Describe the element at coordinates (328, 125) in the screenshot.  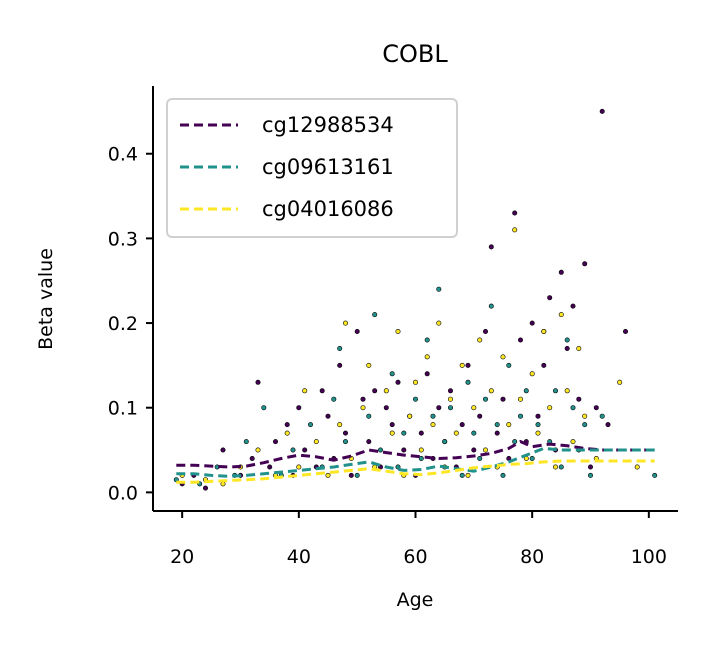
I see `legend-label: cg12988534` at that location.